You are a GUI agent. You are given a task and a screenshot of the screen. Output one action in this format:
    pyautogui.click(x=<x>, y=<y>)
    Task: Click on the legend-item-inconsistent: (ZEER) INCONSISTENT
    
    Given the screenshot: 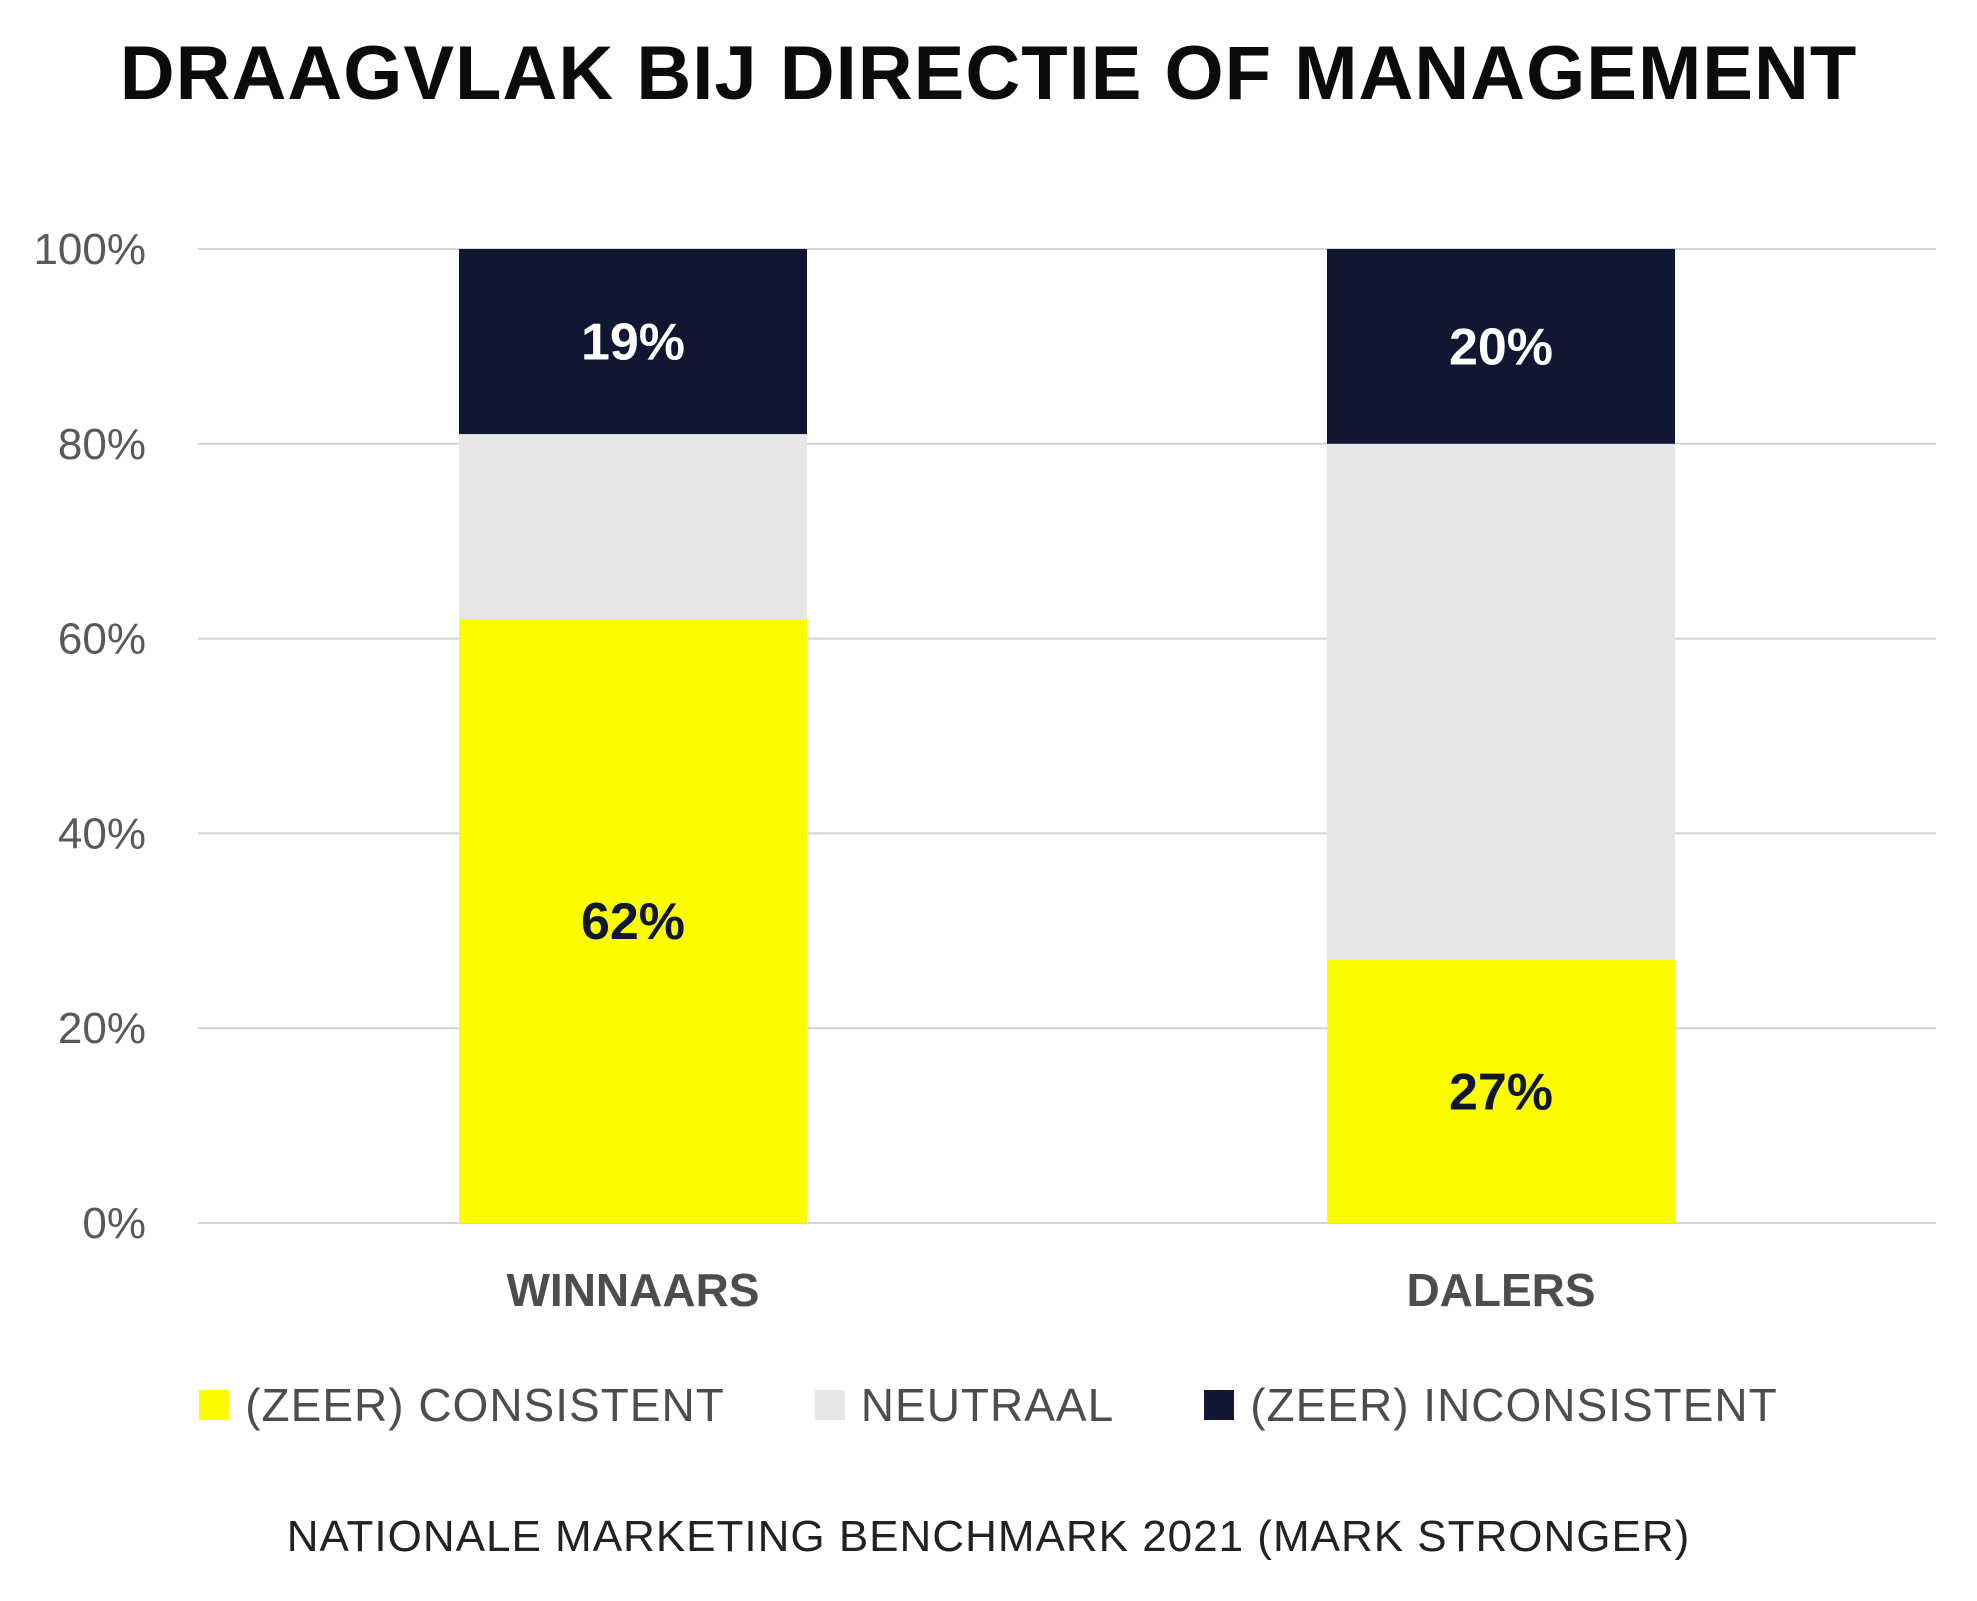 What is the action you would take?
    pyautogui.click(x=1491, y=1405)
    